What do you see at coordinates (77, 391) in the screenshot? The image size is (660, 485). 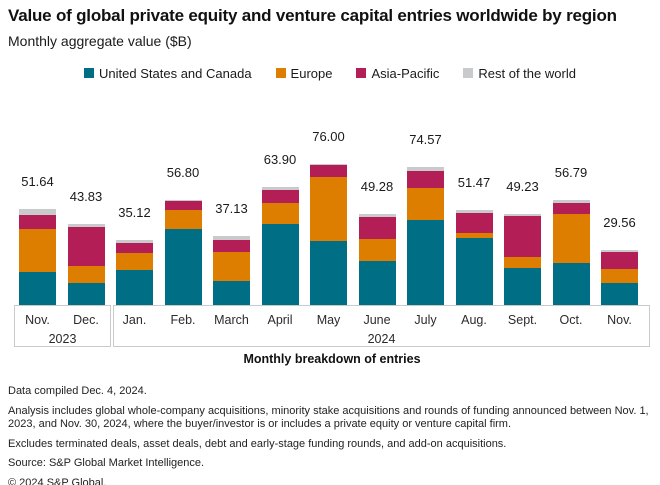 I see `footnote-data-compiled: Data compiled Dec. 4, 2024.` at bounding box center [77, 391].